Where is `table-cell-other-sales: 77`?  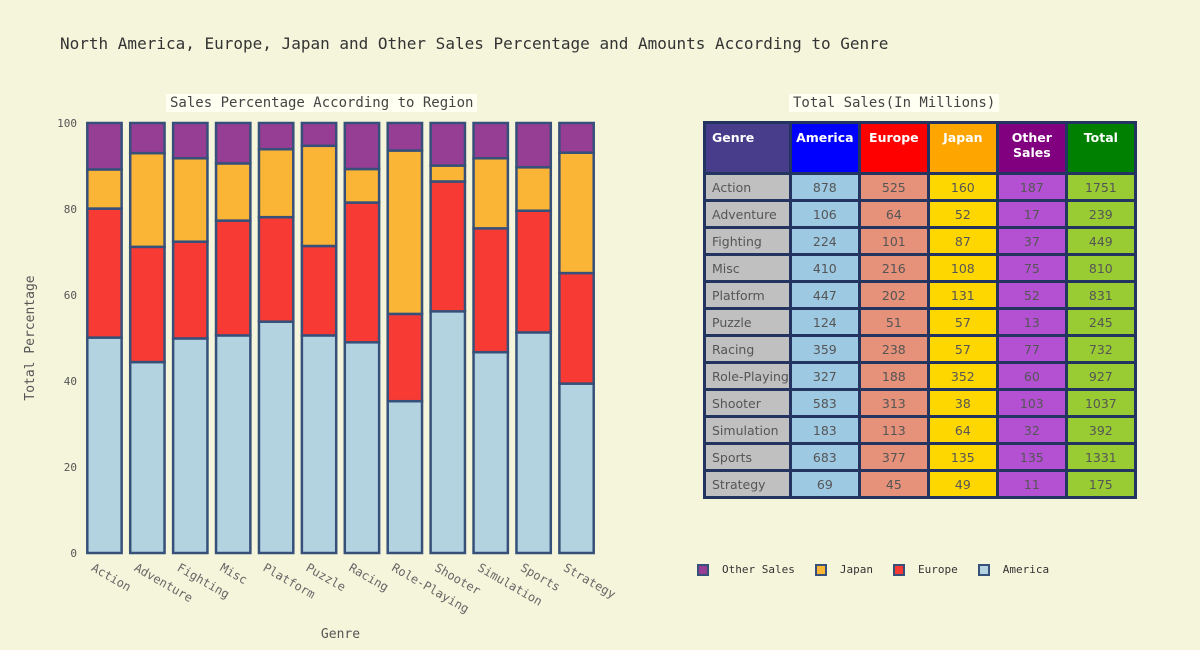 table-cell-other-sales: 77 is located at coordinates (1031, 349).